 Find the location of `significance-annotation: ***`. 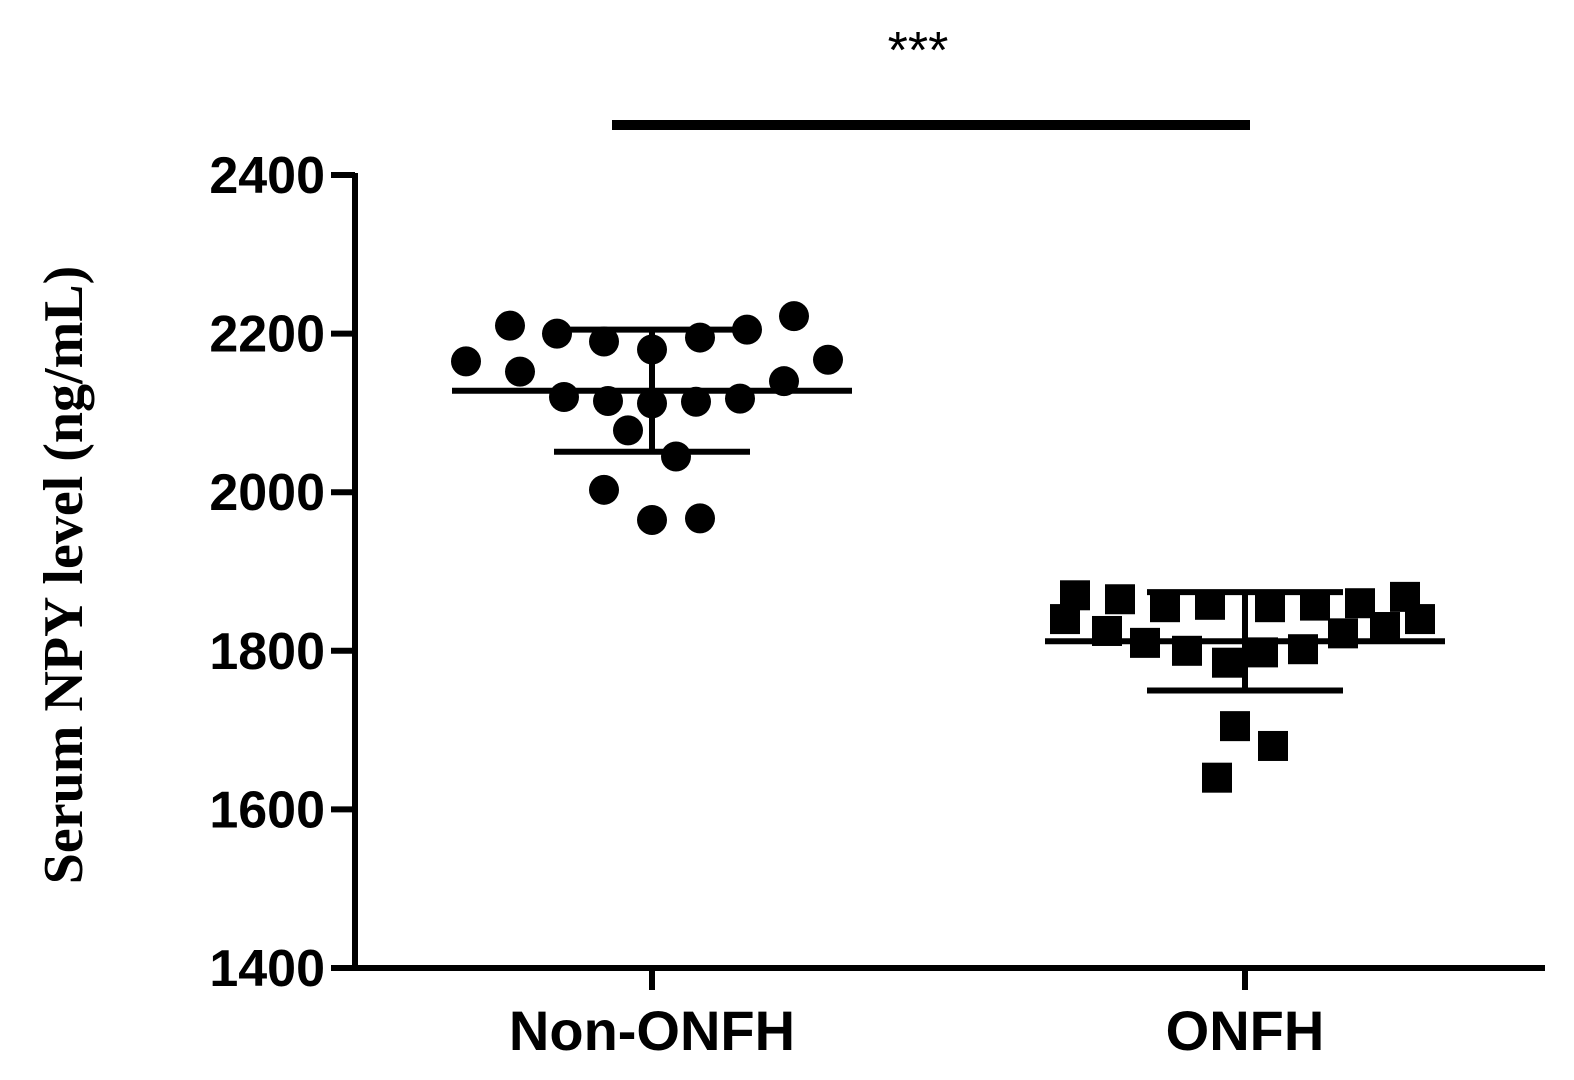

significance-annotation: *** is located at coordinates (931, 76).